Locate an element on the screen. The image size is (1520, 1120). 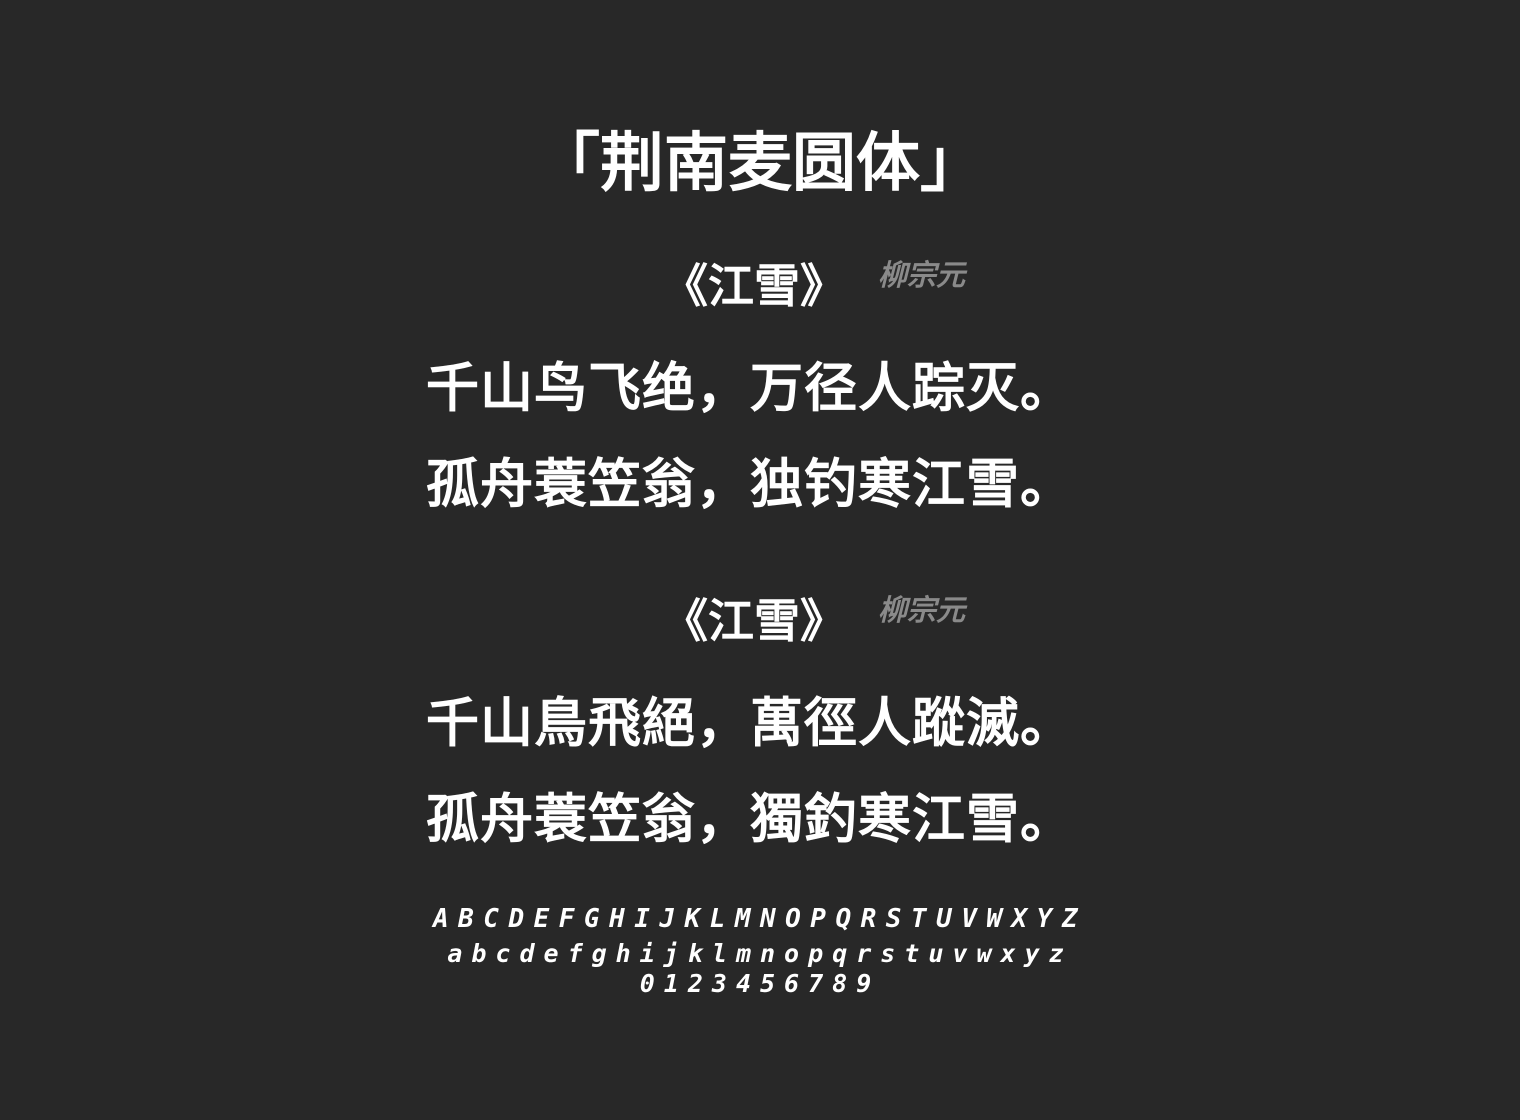
alphabet-lowercase: abcdefghijklmnopqrstuvwxyz is located at coordinates (760, 953).